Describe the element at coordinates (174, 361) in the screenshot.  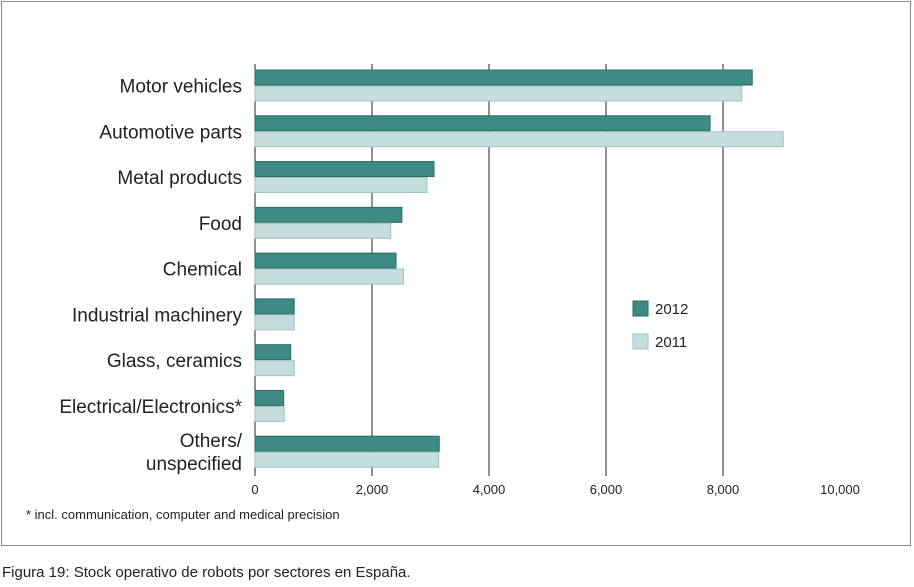
I see `category-label: Glass, ceramics` at that location.